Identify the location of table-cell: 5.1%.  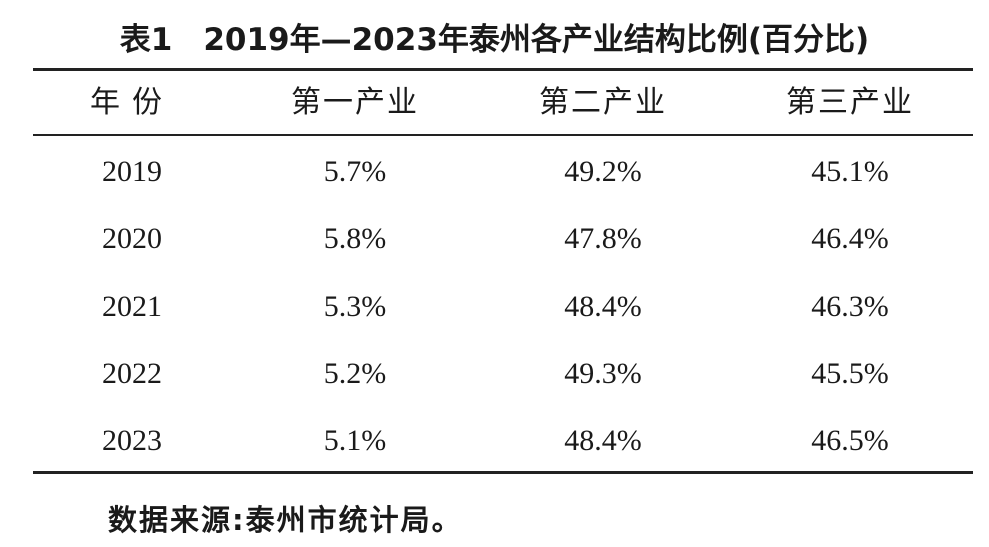
(355, 441).